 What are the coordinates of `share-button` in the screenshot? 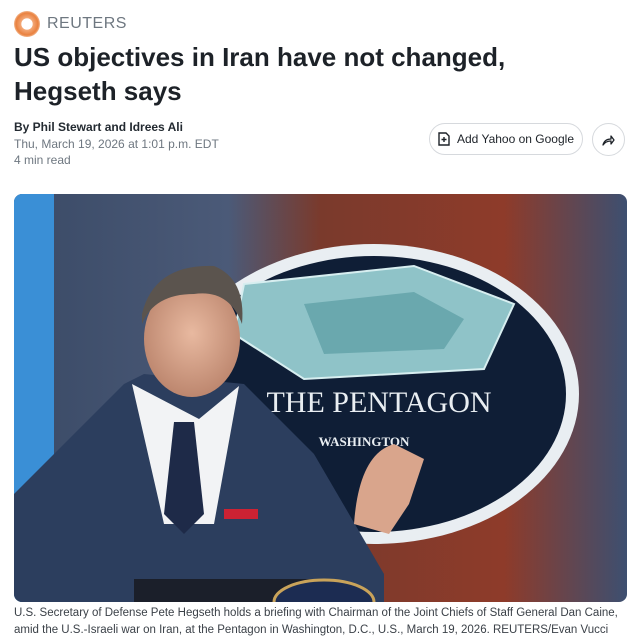 It's located at (608, 139).